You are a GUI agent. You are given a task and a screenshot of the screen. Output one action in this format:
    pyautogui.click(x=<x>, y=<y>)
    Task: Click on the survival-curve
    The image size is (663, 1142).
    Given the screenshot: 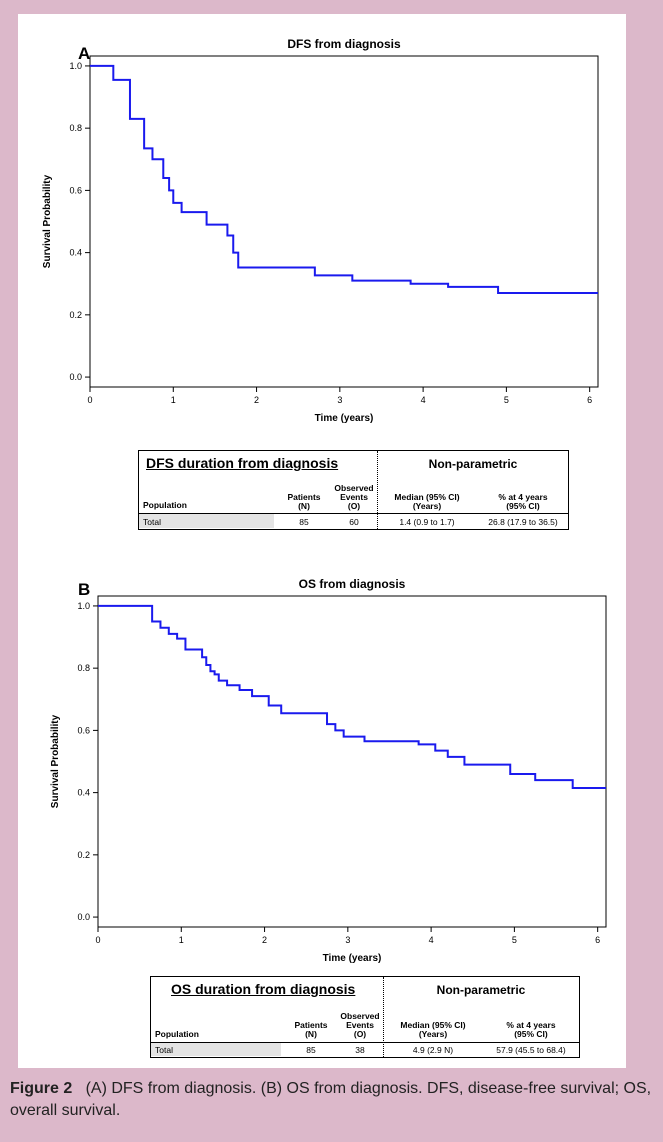 What is the action you would take?
    pyautogui.click(x=352, y=696)
    